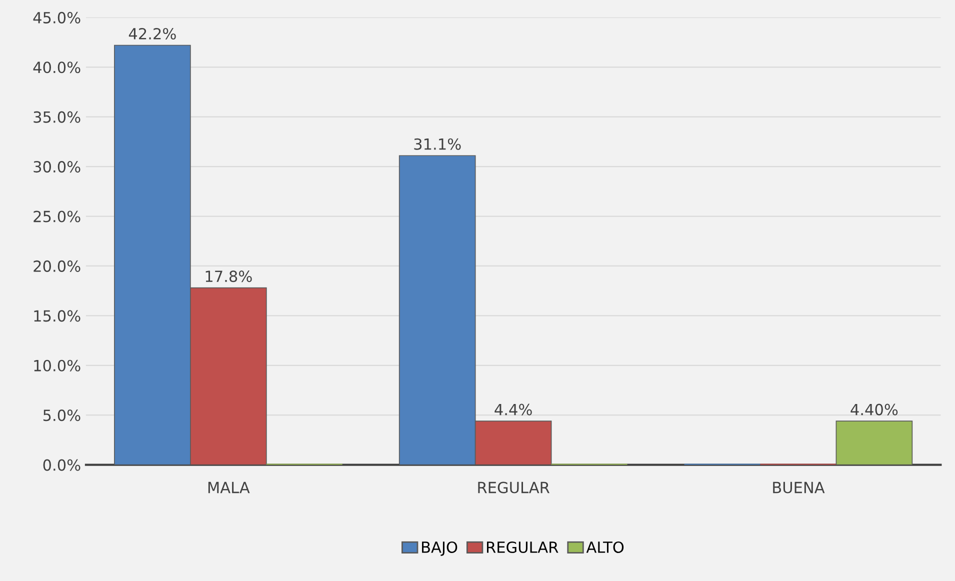  I want to click on y-tick-label: 45.0%, so click(56, 18).